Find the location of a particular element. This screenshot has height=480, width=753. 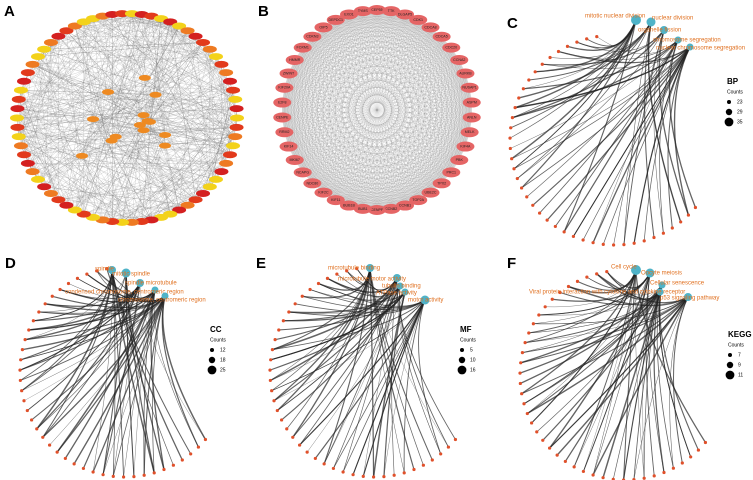

legend-count: 23 is located at coordinates (740, 102).